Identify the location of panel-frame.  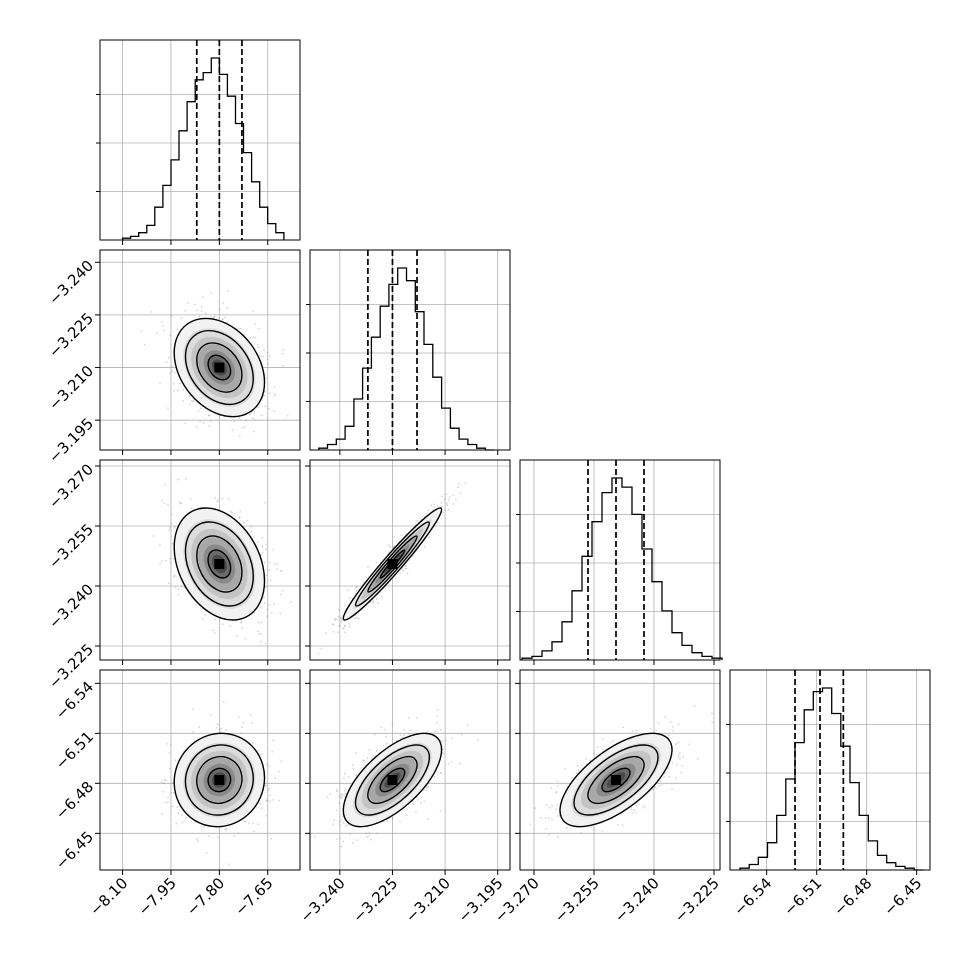
(410, 350).